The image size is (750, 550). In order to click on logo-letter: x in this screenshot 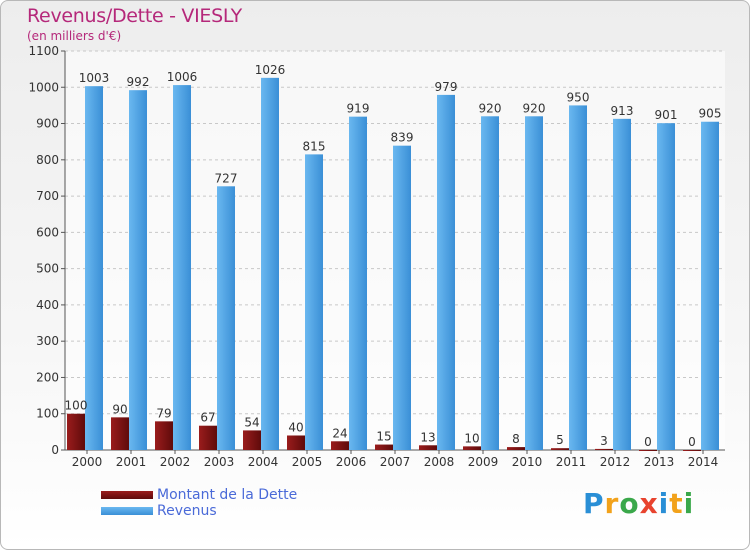, I will do `click(649, 503)`.